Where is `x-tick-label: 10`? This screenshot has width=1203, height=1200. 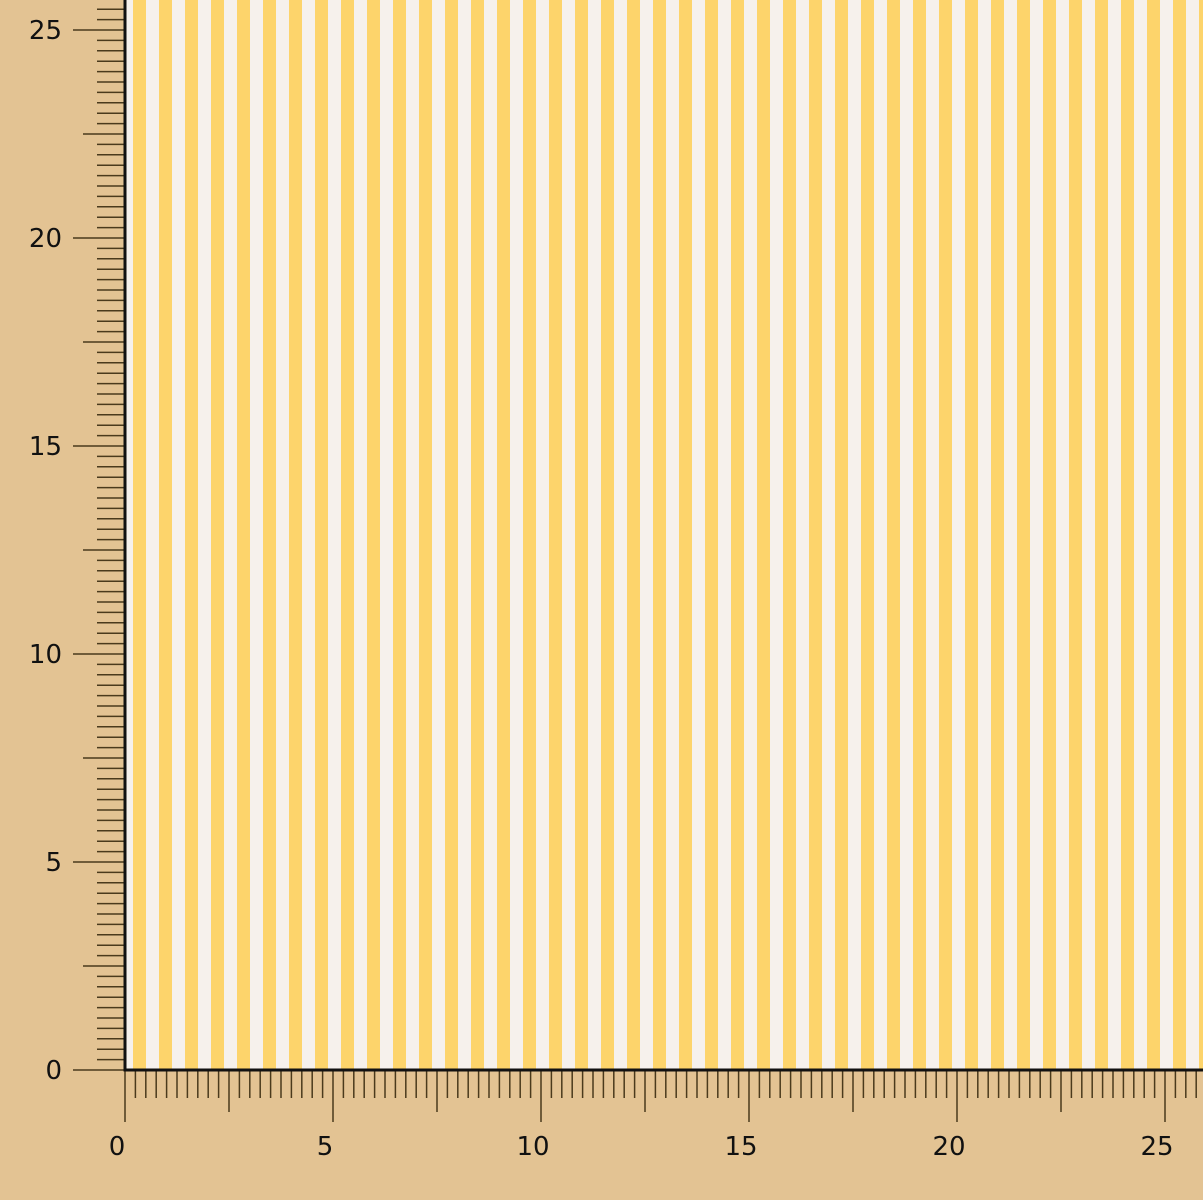 x-tick-label: 10 is located at coordinates (532, 1147).